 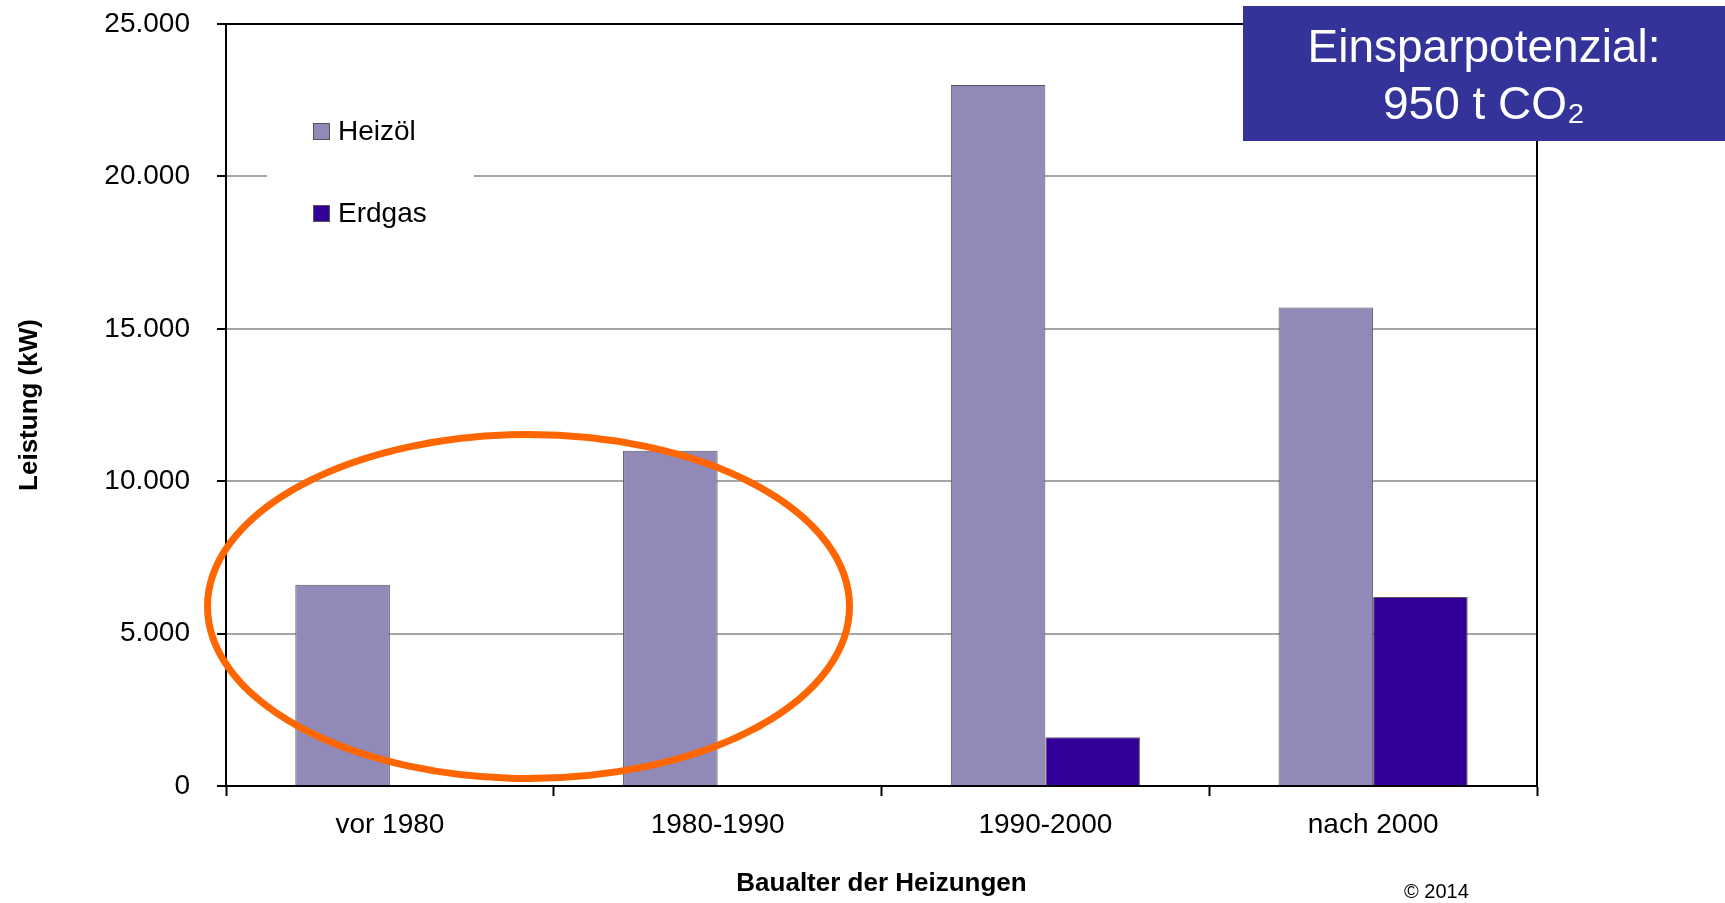 I want to click on legend-label: Heizöl, so click(x=377, y=131).